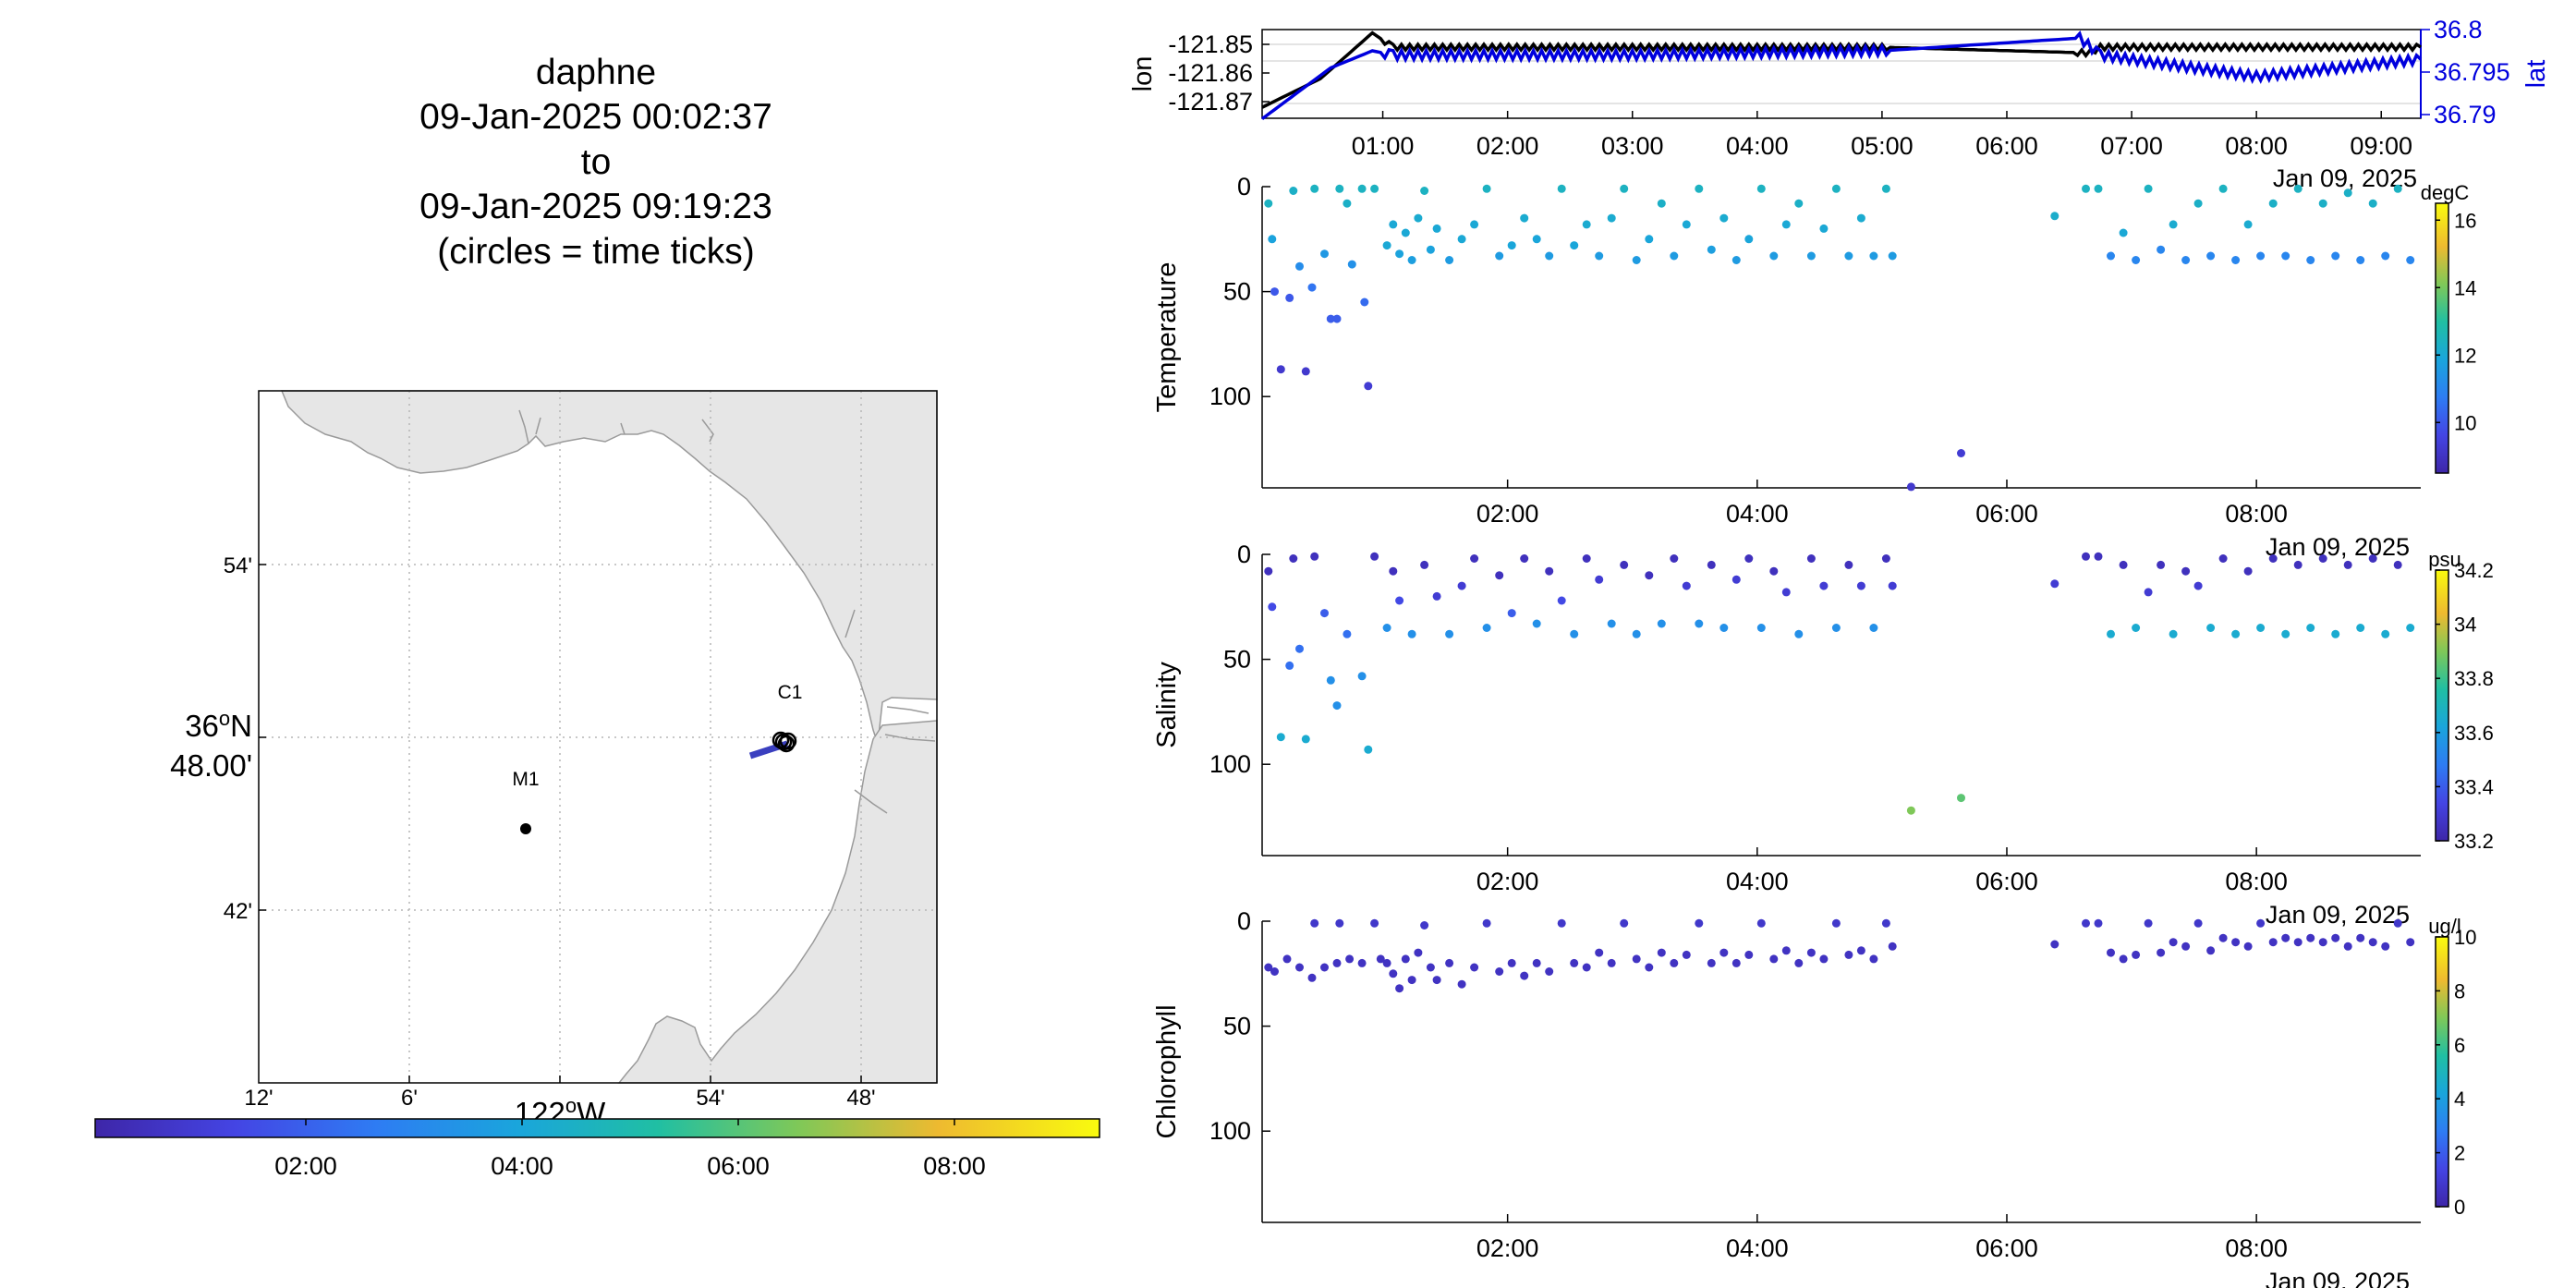 The width and height of the screenshot is (2576, 1288). I want to click on colorbar-unit: psu, so click(2444, 559).